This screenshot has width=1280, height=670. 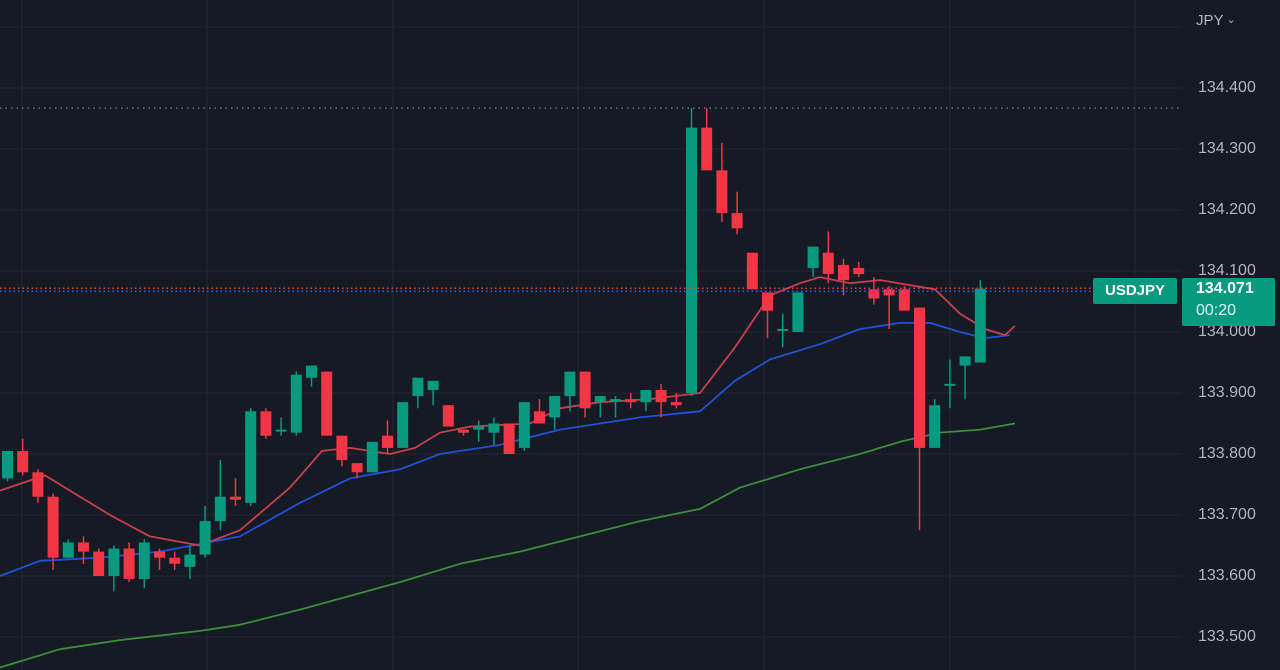 What do you see at coordinates (1227, 514) in the screenshot?
I see `price-tick-label: 133.700` at bounding box center [1227, 514].